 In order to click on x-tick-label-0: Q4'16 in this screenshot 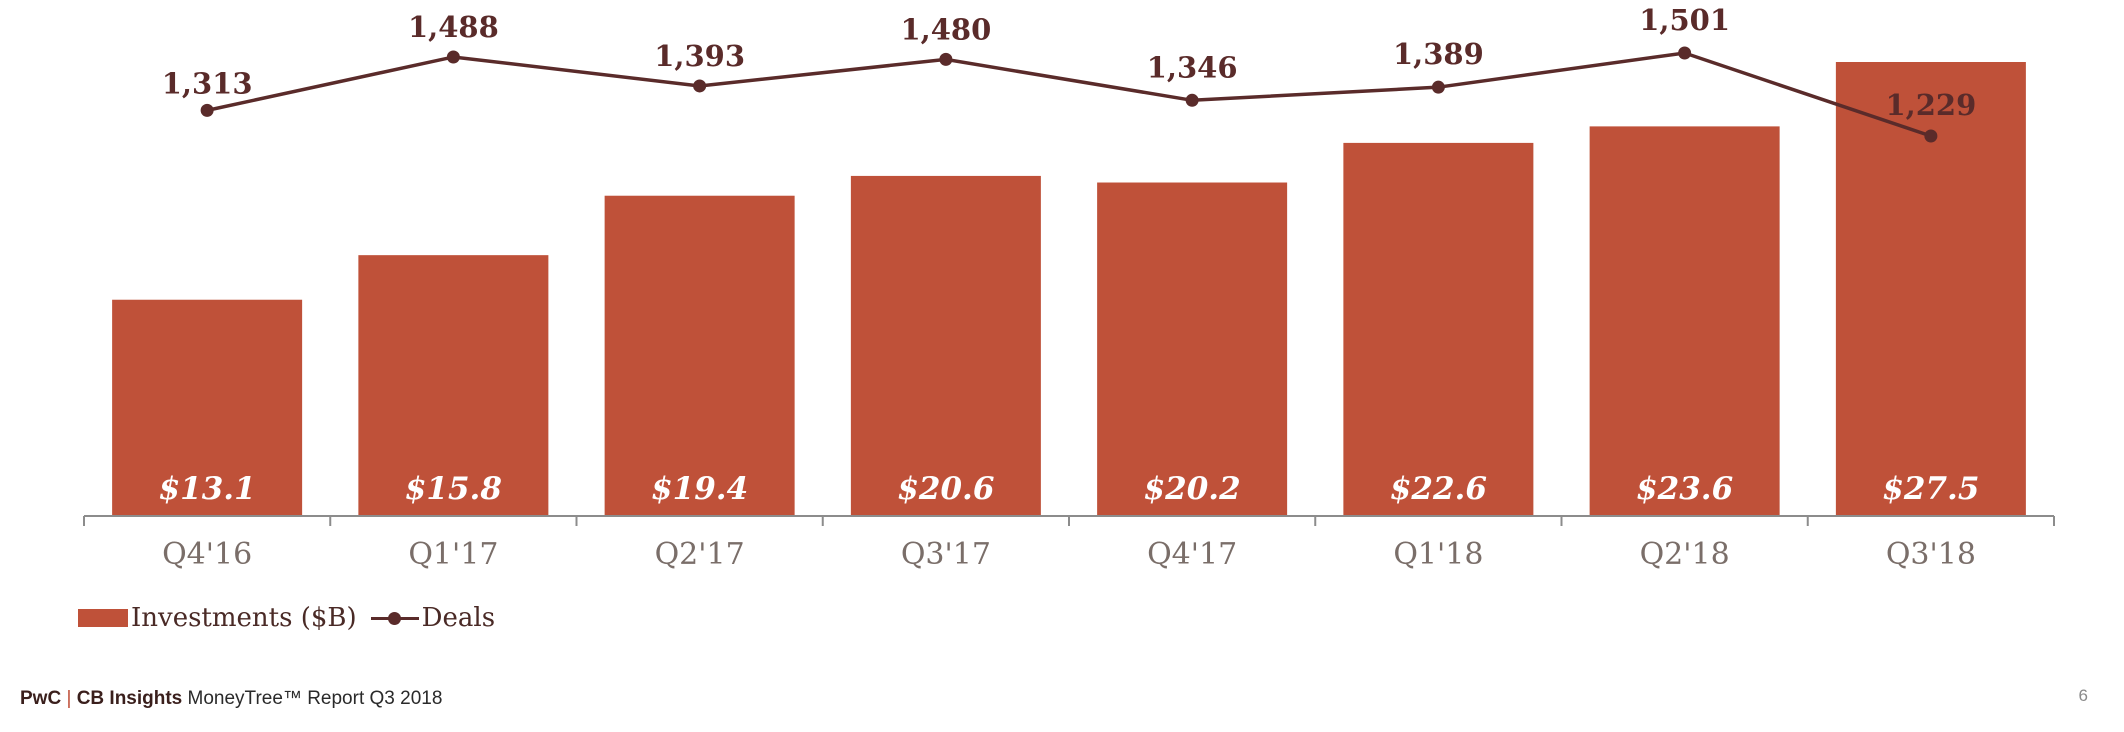, I will do `click(207, 554)`.